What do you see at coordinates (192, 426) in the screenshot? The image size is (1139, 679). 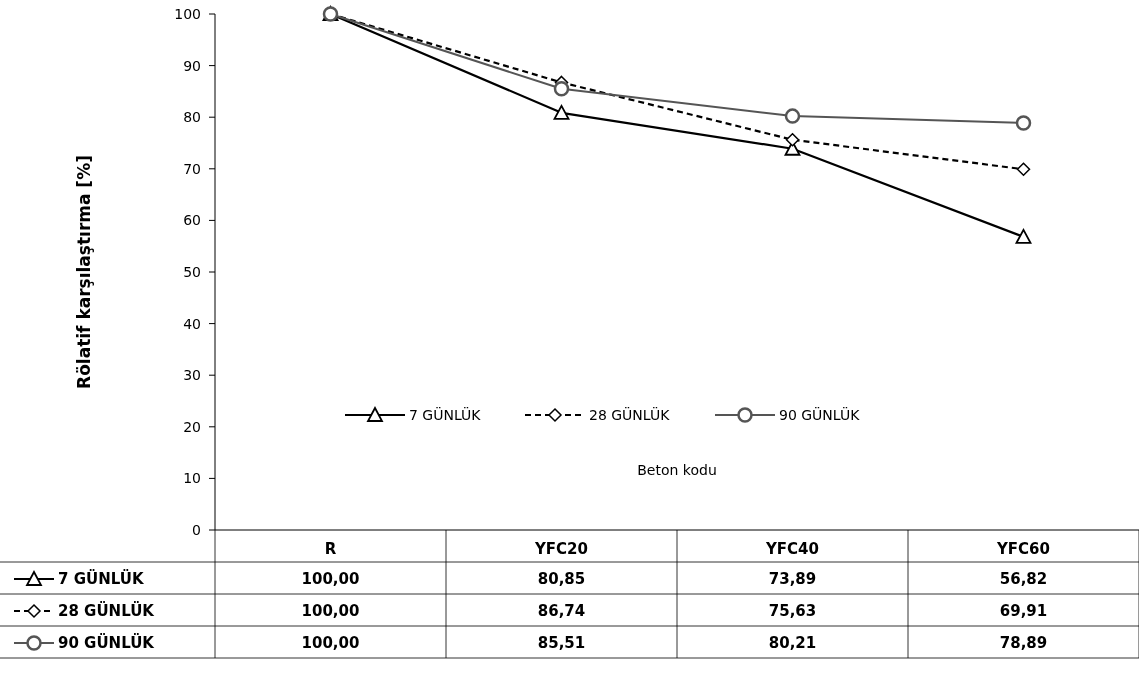 I see `y-tick-label: 20` at bounding box center [192, 426].